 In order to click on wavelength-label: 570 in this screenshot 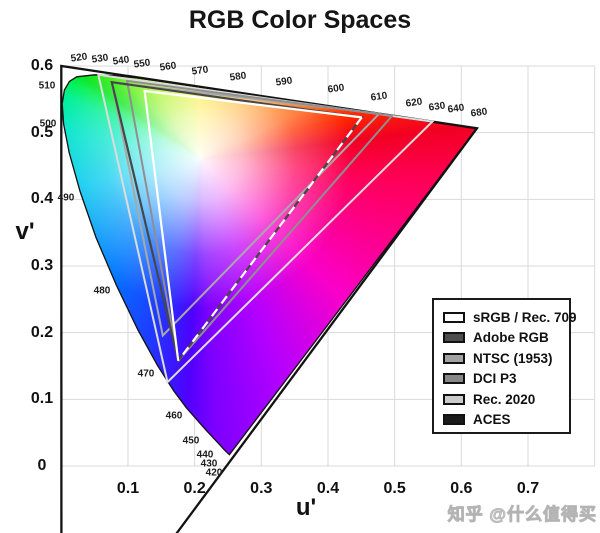, I will do `click(200, 71)`.